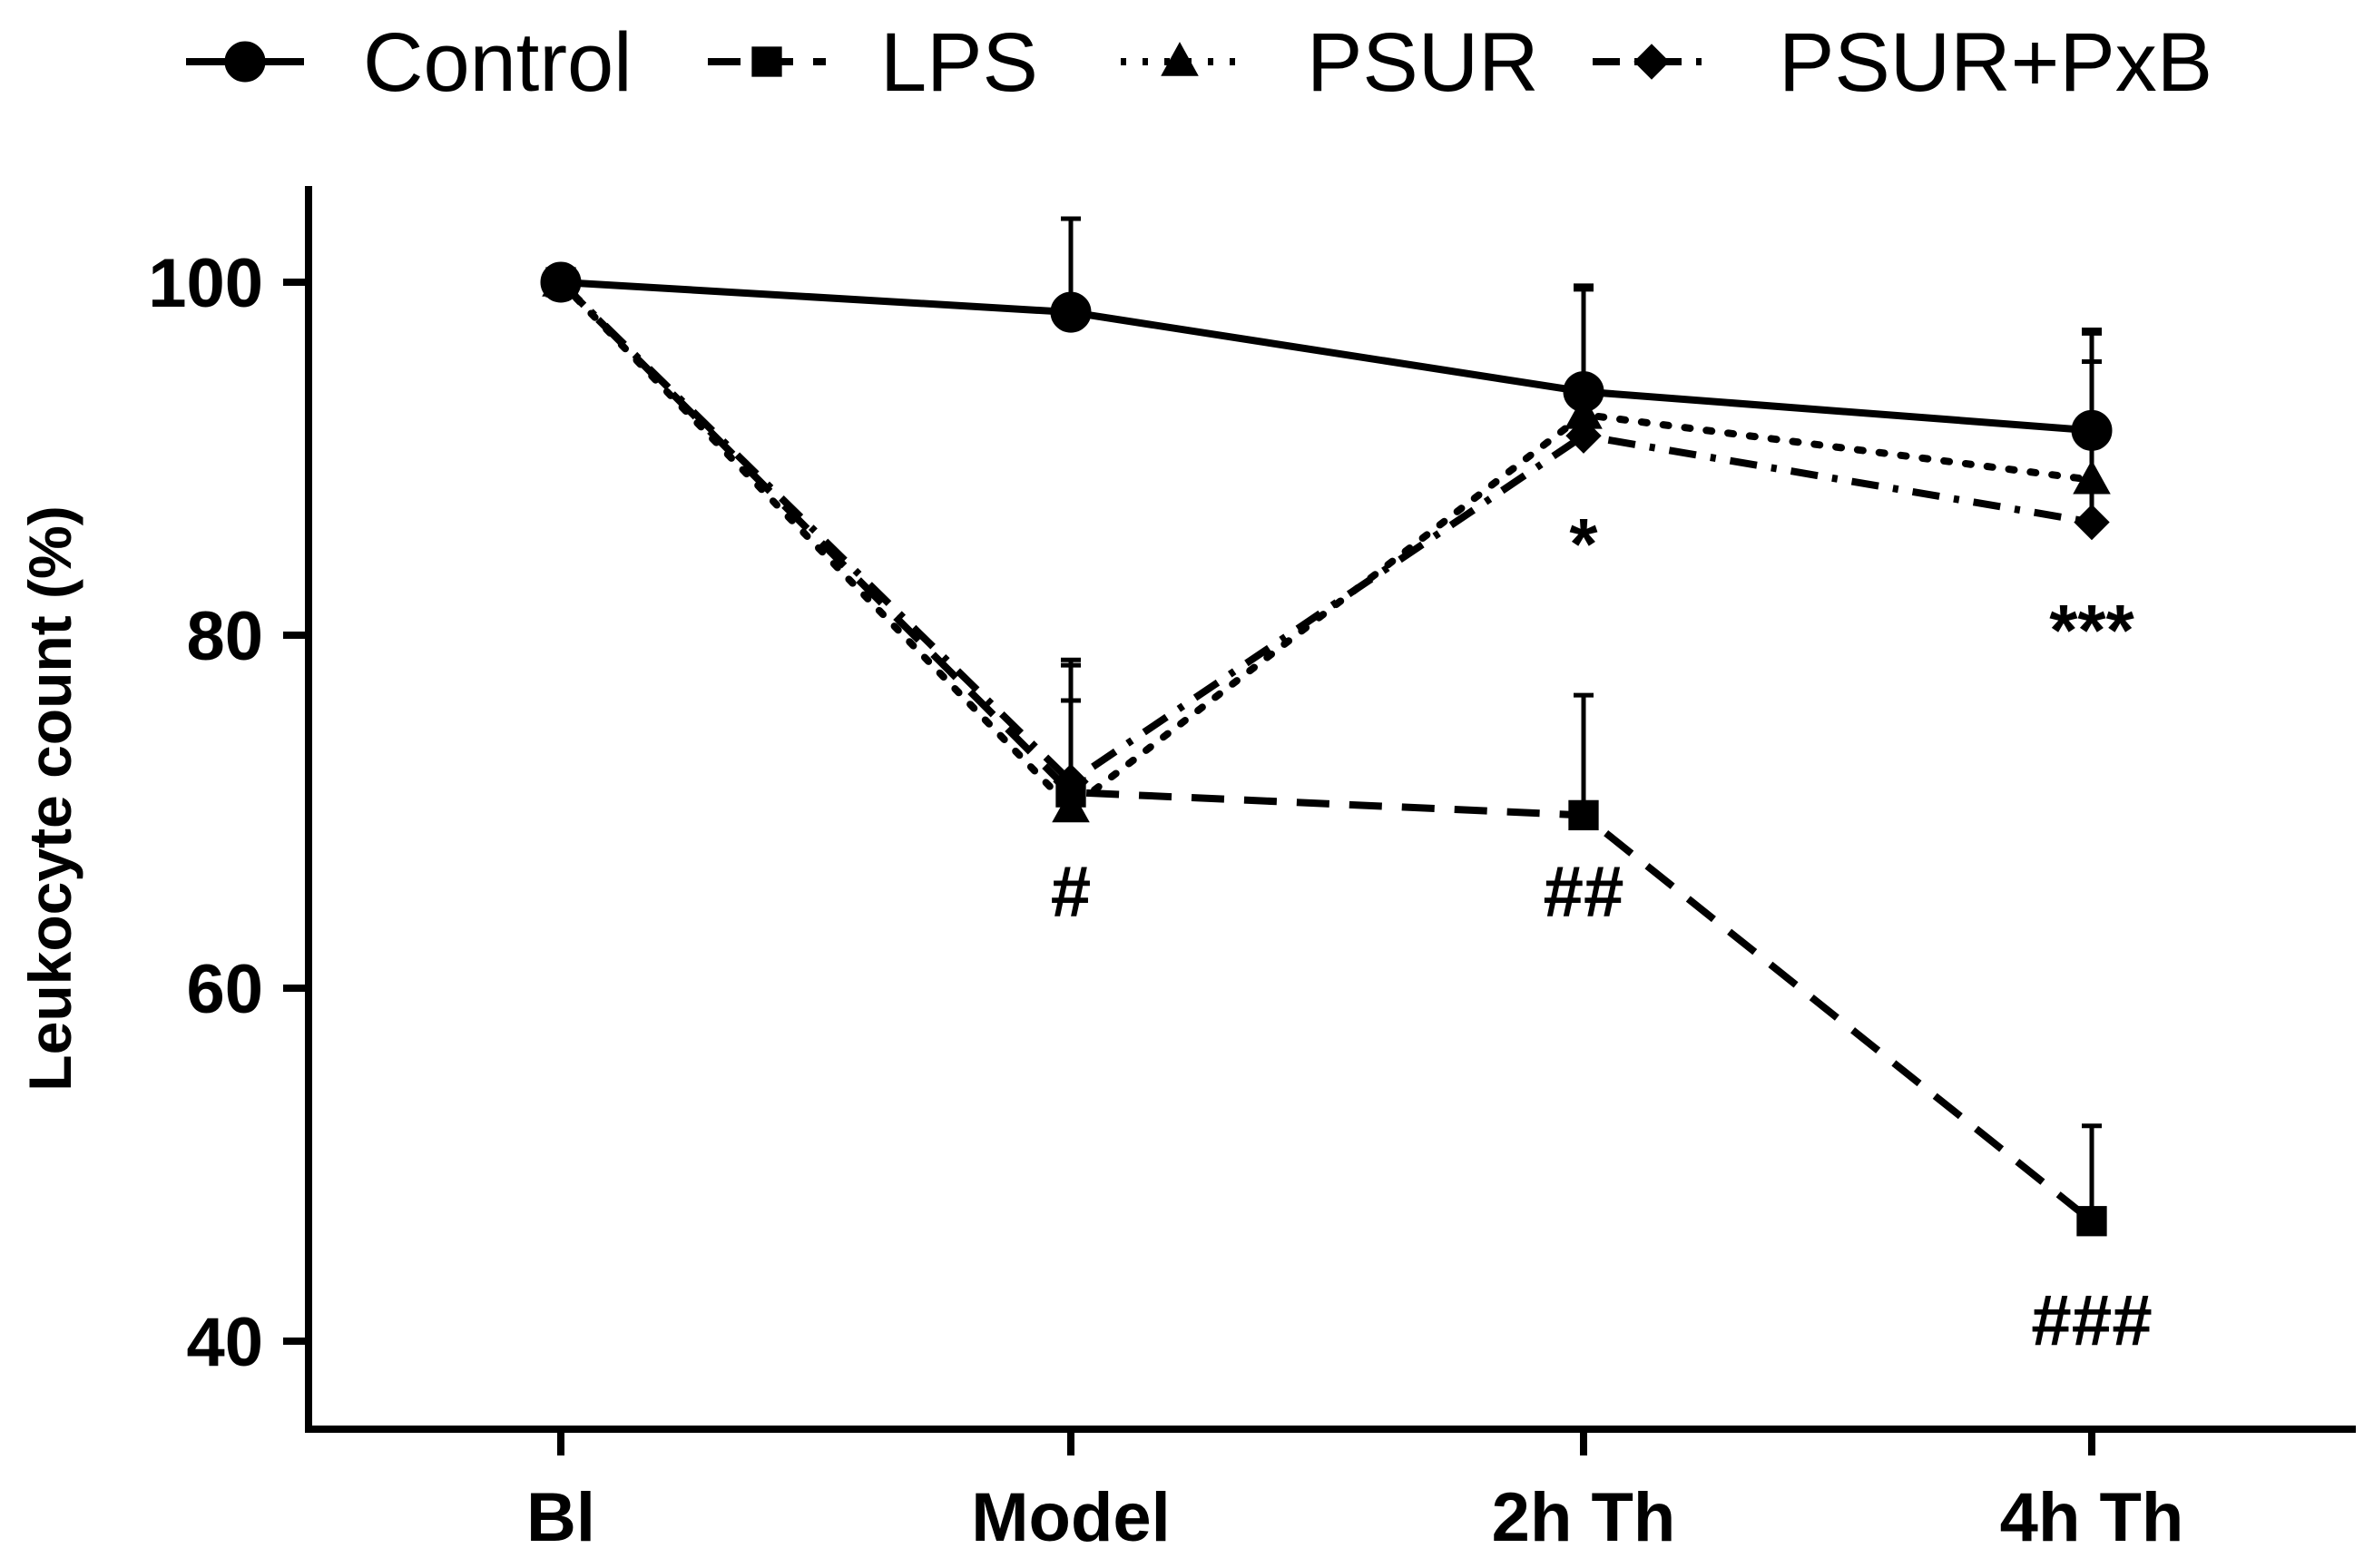 The image size is (2364, 1568). I want to click on y-tick-label: 60, so click(225, 989).